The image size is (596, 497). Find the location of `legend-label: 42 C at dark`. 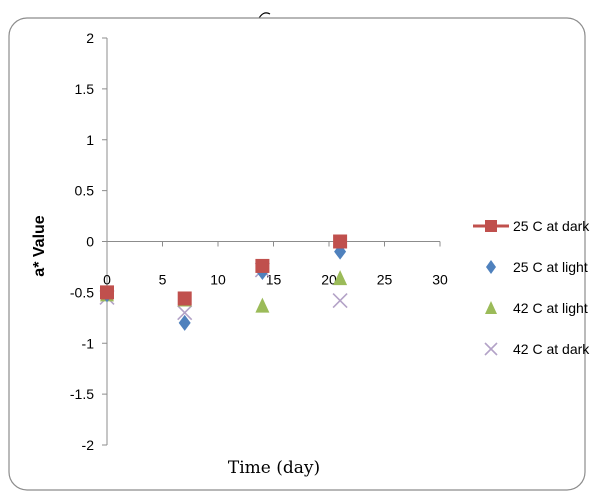

legend-label: 42 C at dark is located at coordinates (551, 349).